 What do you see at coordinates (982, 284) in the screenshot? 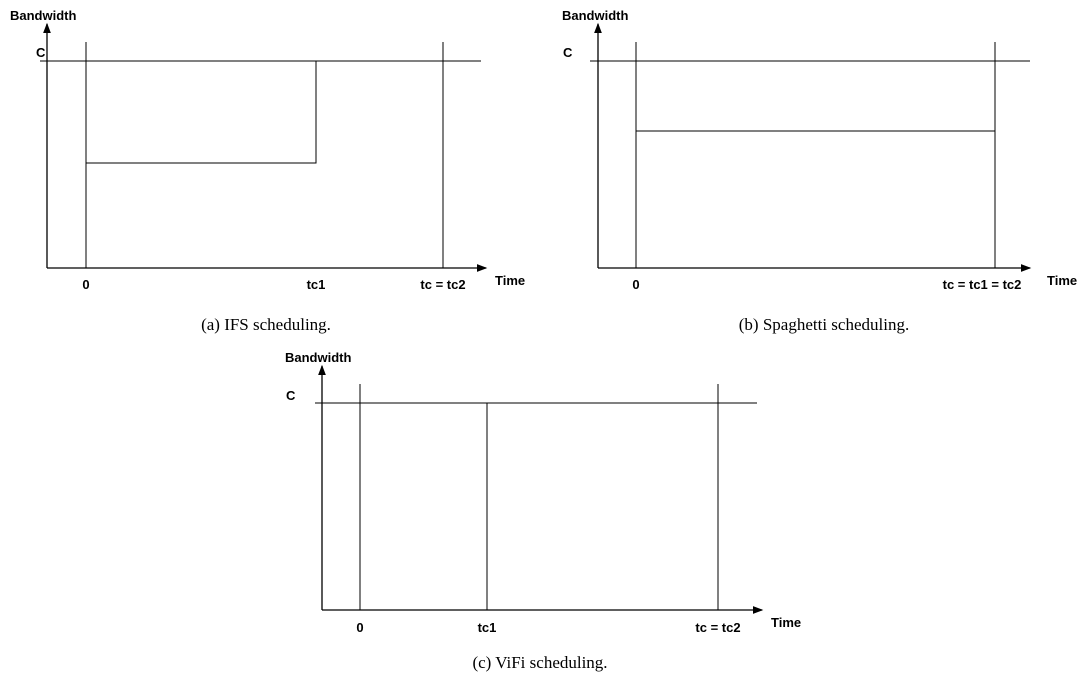
I see `x-label: tc = tc1 = tc2` at bounding box center [982, 284].